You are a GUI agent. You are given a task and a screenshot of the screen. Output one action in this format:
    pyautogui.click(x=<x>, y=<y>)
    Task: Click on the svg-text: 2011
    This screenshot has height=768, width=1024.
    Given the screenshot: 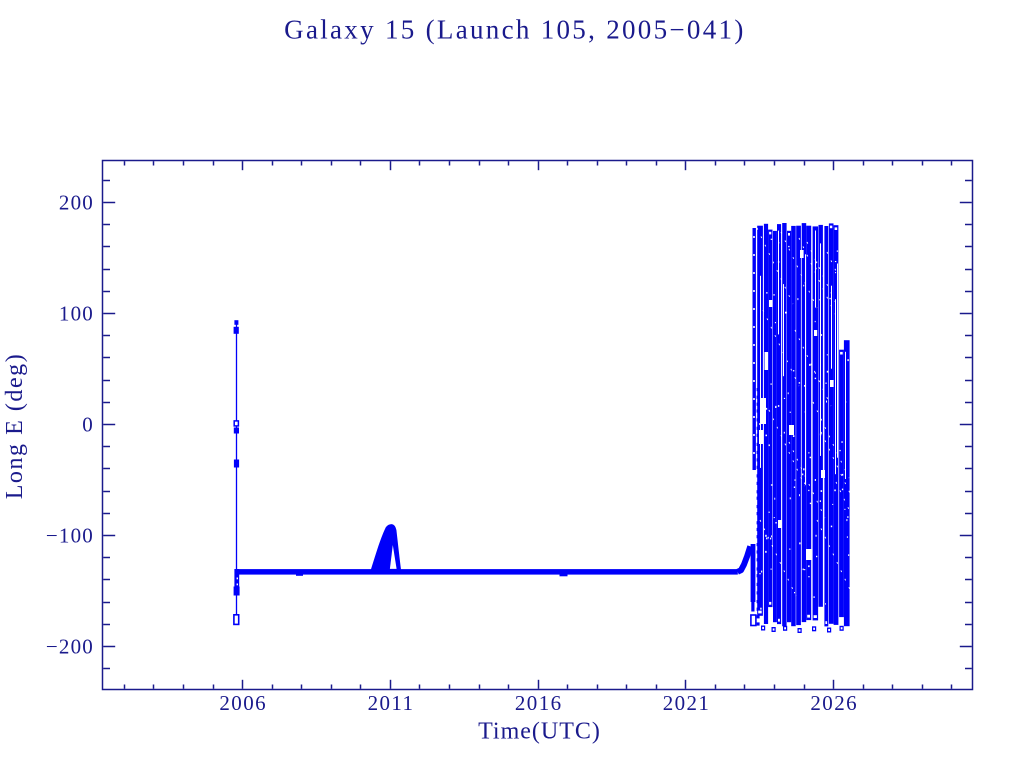 What is the action you would take?
    pyautogui.click(x=391, y=703)
    